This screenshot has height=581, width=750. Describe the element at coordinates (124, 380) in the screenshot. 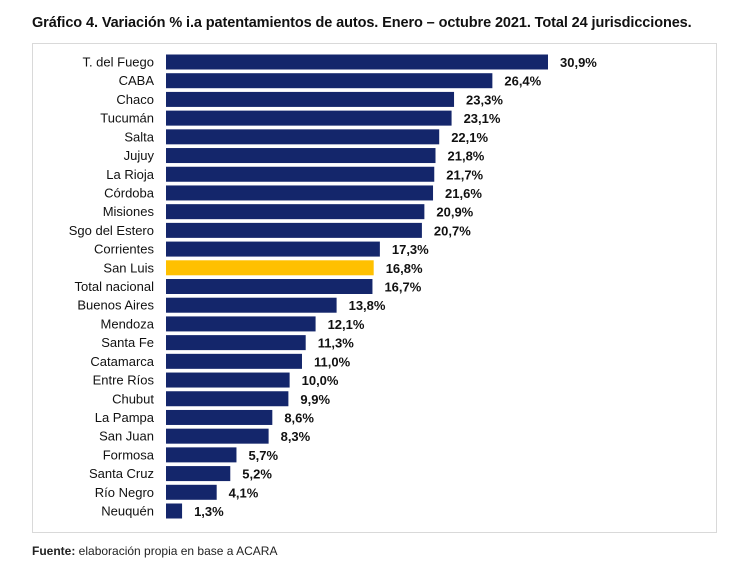

I see `category-label: Entre Ríos` at that location.